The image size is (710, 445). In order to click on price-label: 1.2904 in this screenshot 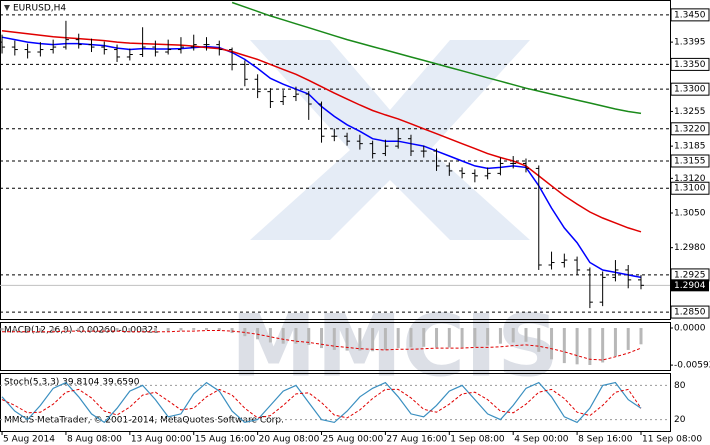, I will do `click(690, 286)`.